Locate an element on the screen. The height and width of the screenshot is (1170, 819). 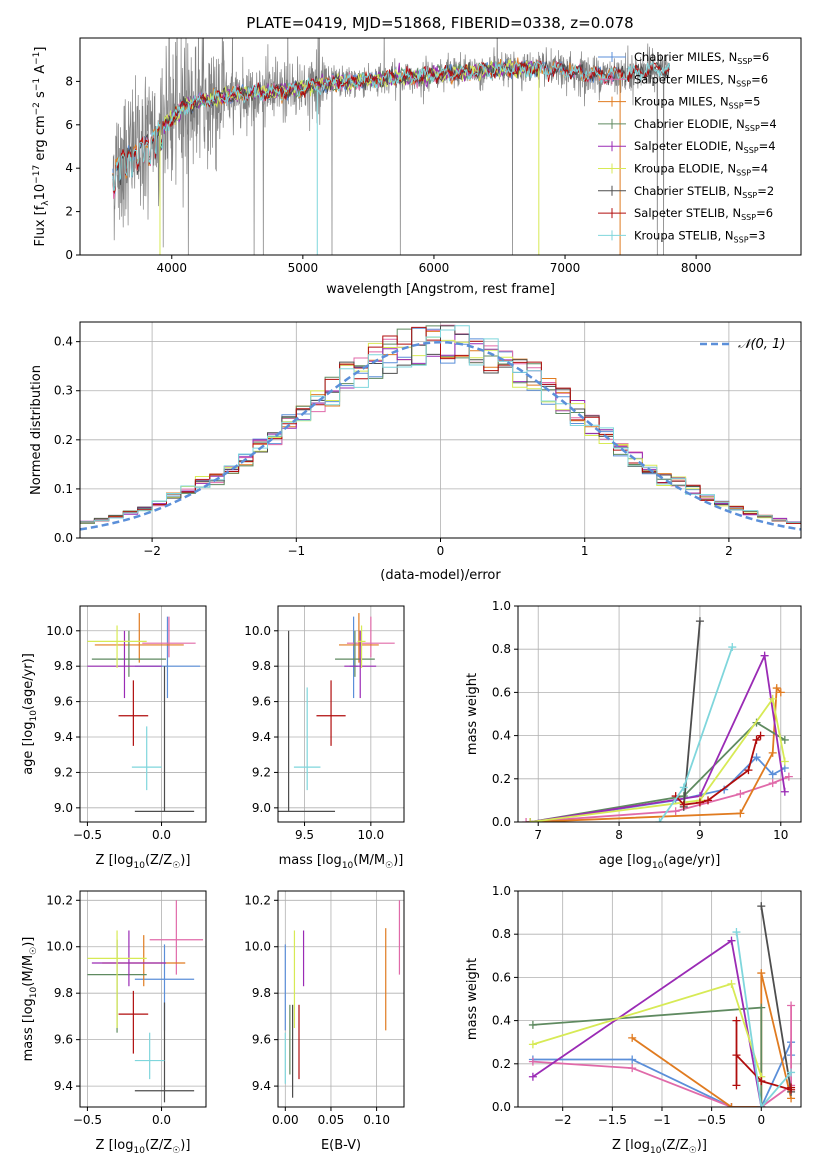
y-axis-label: Normed distribution is located at coordinates (36, 430).